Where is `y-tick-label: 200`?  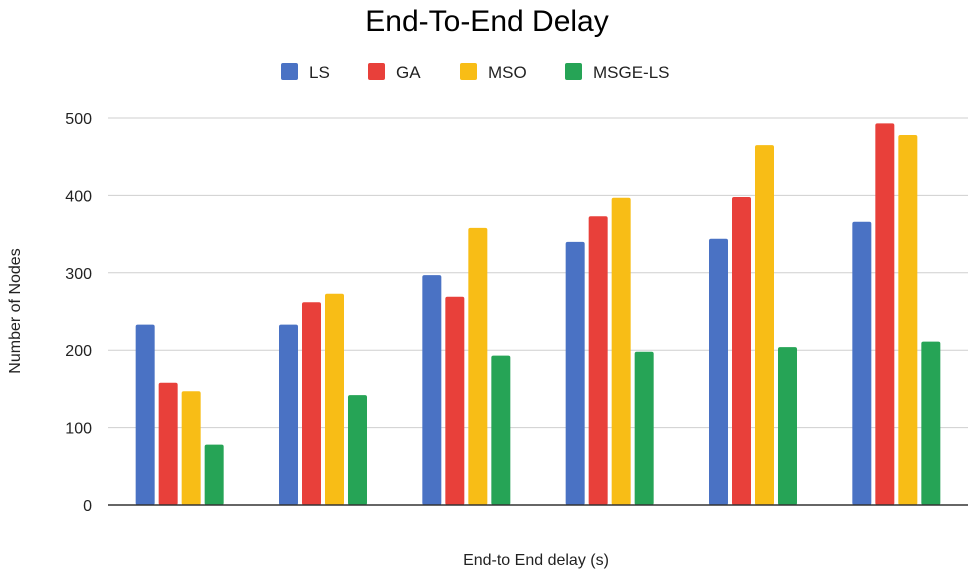 y-tick-label: 200 is located at coordinates (78, 351).